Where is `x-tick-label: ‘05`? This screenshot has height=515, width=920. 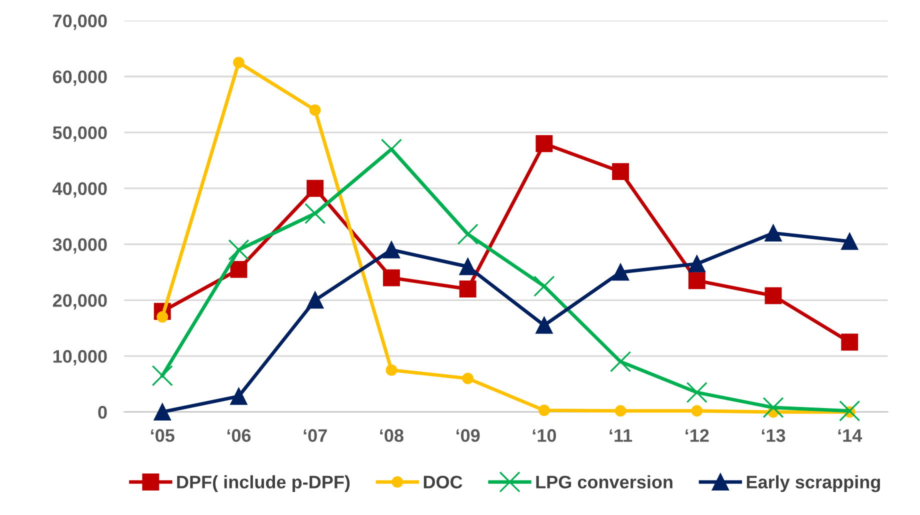 x-tick-label: ‘05 is located at coordinates (162, 435).